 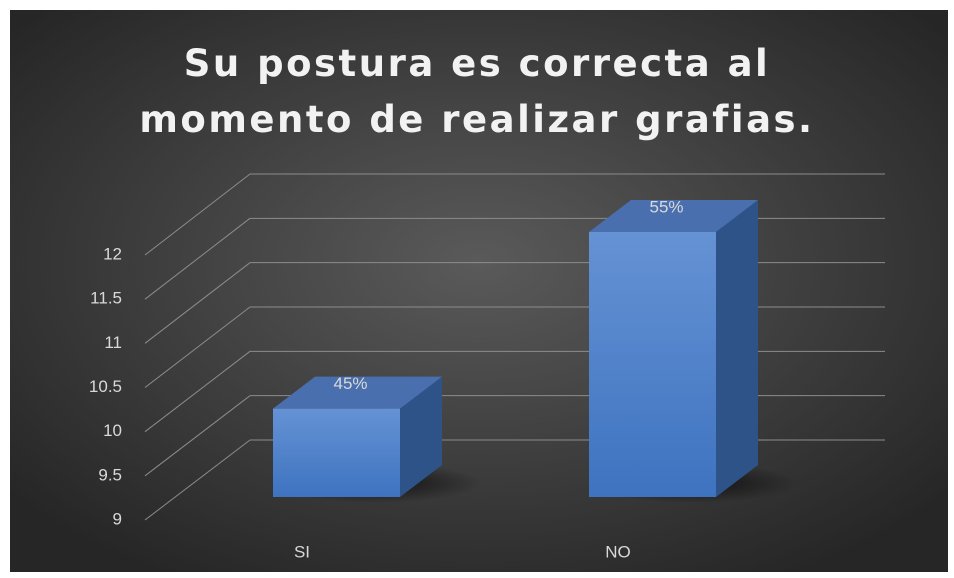 What do you see at coordinates (112, 430) in the screenshot?
I see `y-tick-label: 10` at bounding box center [112, 430].